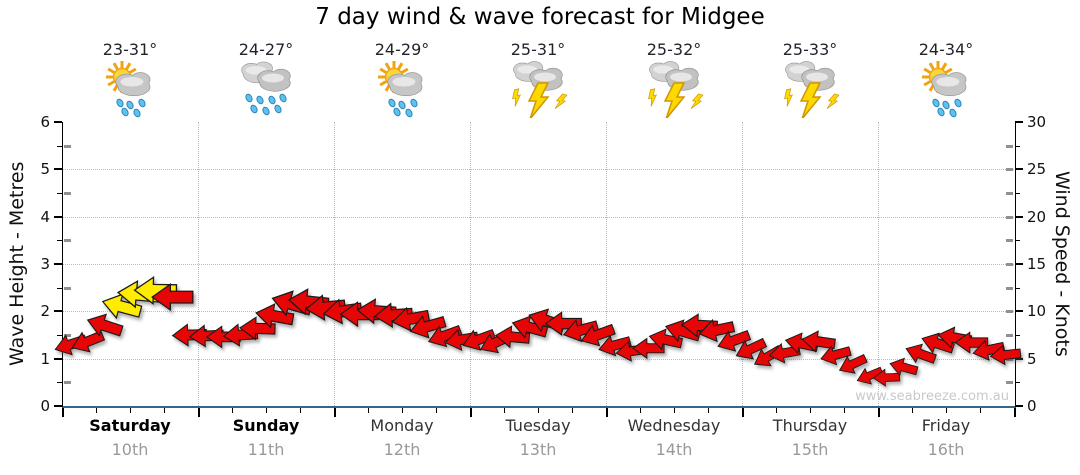 The height and width of the screenshot is (475, 1080). I want to click on day-name-label: Friday, so click(946, 425).